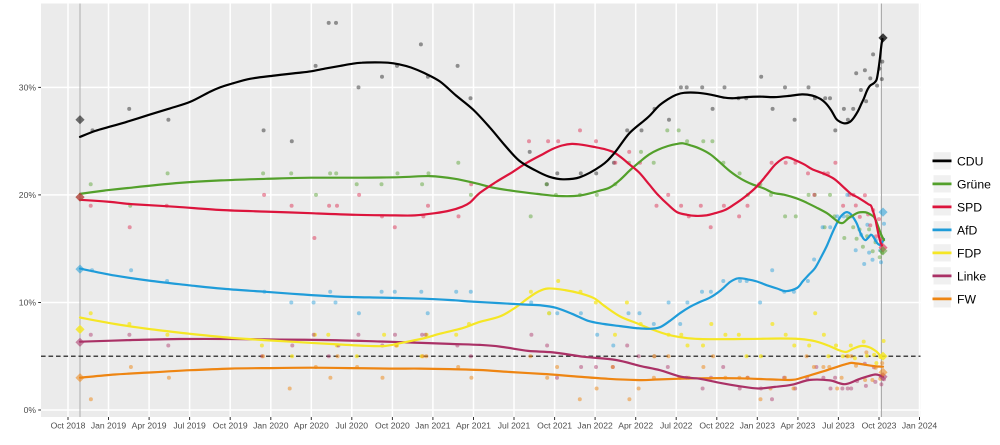 The height and width of the screenshot is (445, 1000). I want to click on svg-text: CDU, so click(970, 161).